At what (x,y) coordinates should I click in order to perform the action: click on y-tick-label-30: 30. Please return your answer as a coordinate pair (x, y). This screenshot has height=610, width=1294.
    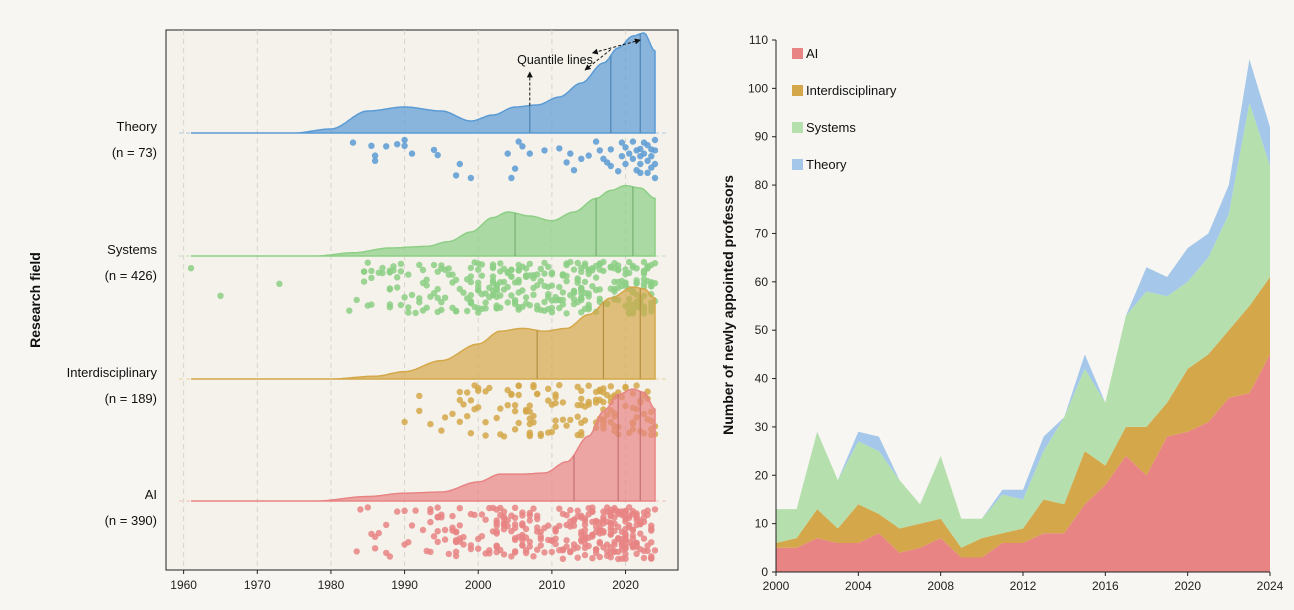
    Looking at the image, I should click on (762, 427).